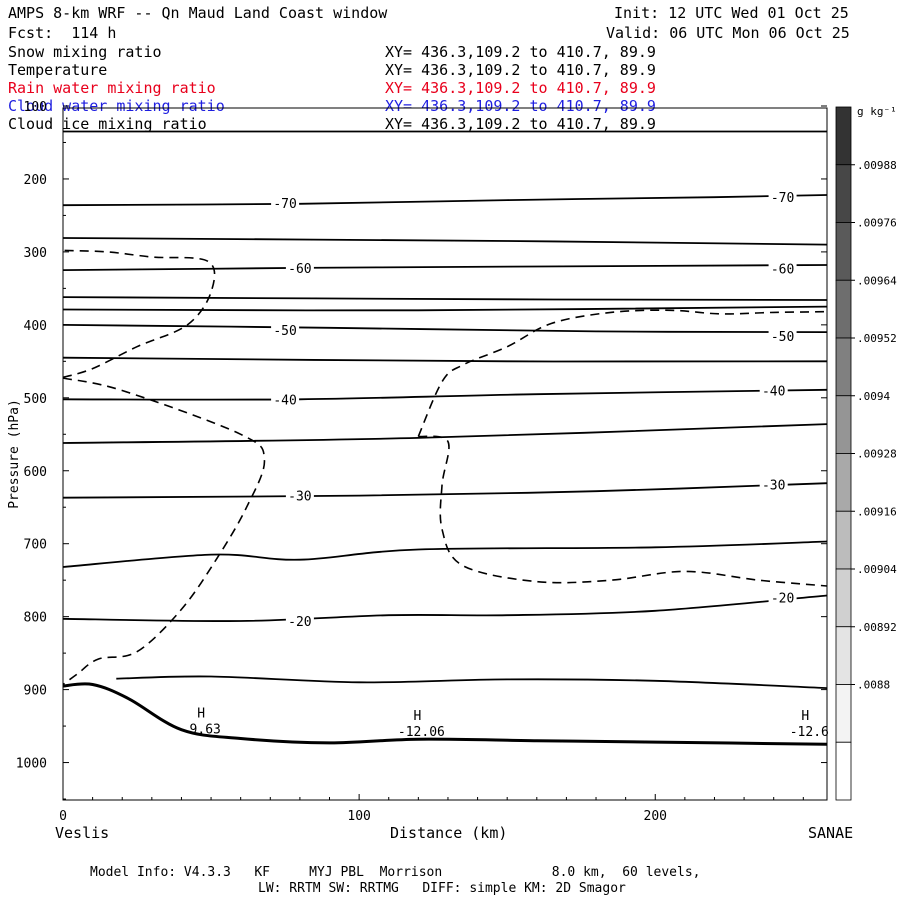 The width and height of the screenshot is (900, 900). What do you see at coordinates (877, 569) in the screenshot?
I see `colorbar-tick-label: .00904` at bounding box center [877, 569].